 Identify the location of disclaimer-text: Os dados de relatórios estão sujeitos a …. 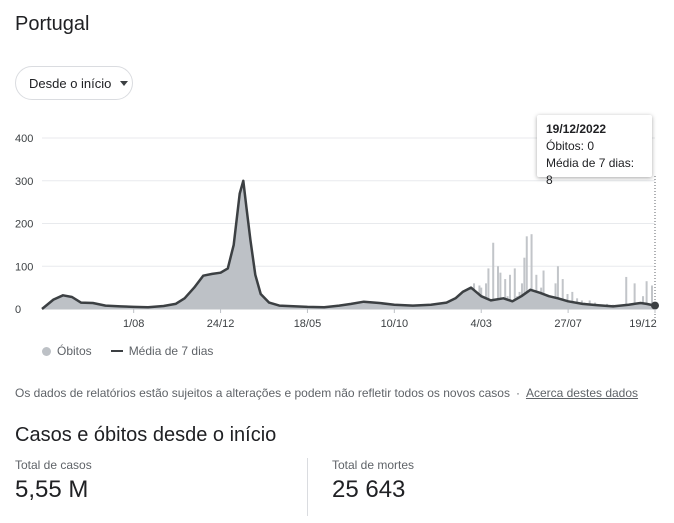
(262, 393).